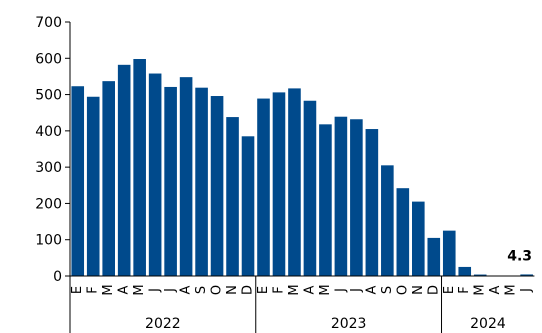 This screenshot has height=333, width=542. Describe the element at coordinates (163, 324) in the screenshot. I see `year-label: 2022` at that location.